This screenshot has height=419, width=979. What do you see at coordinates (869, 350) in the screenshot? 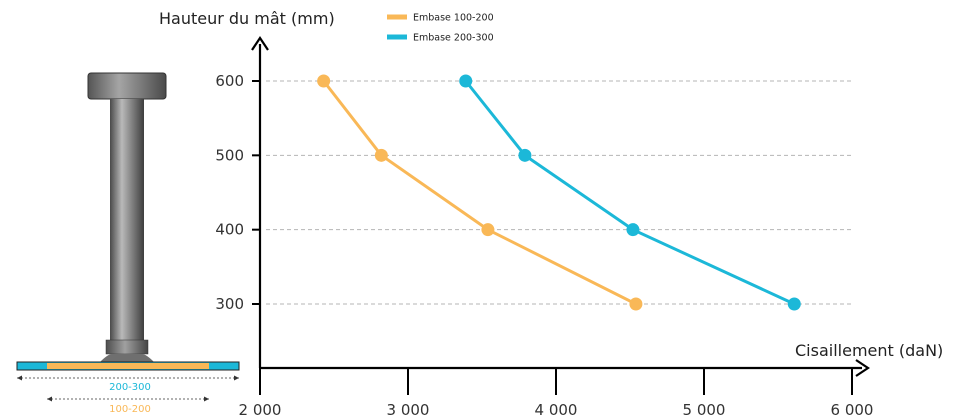
I see `x-axis-title: Cisaillement (daN)` at bounding box center [869, 350].